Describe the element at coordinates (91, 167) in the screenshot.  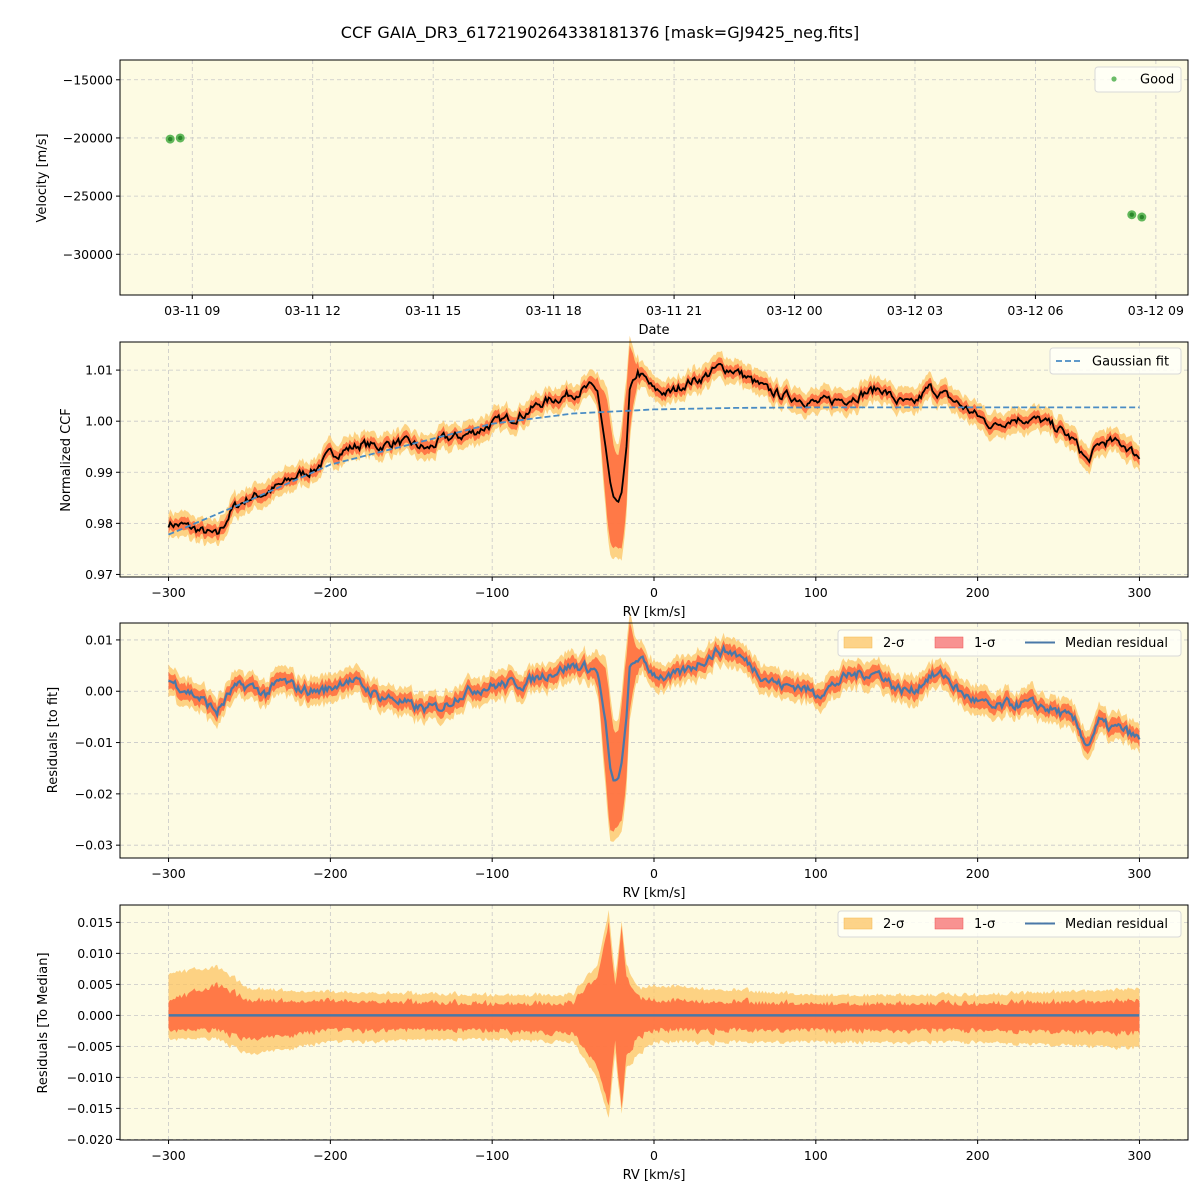
I see `y-ticks: −15000 −20000 −25000 −30000` at that location.